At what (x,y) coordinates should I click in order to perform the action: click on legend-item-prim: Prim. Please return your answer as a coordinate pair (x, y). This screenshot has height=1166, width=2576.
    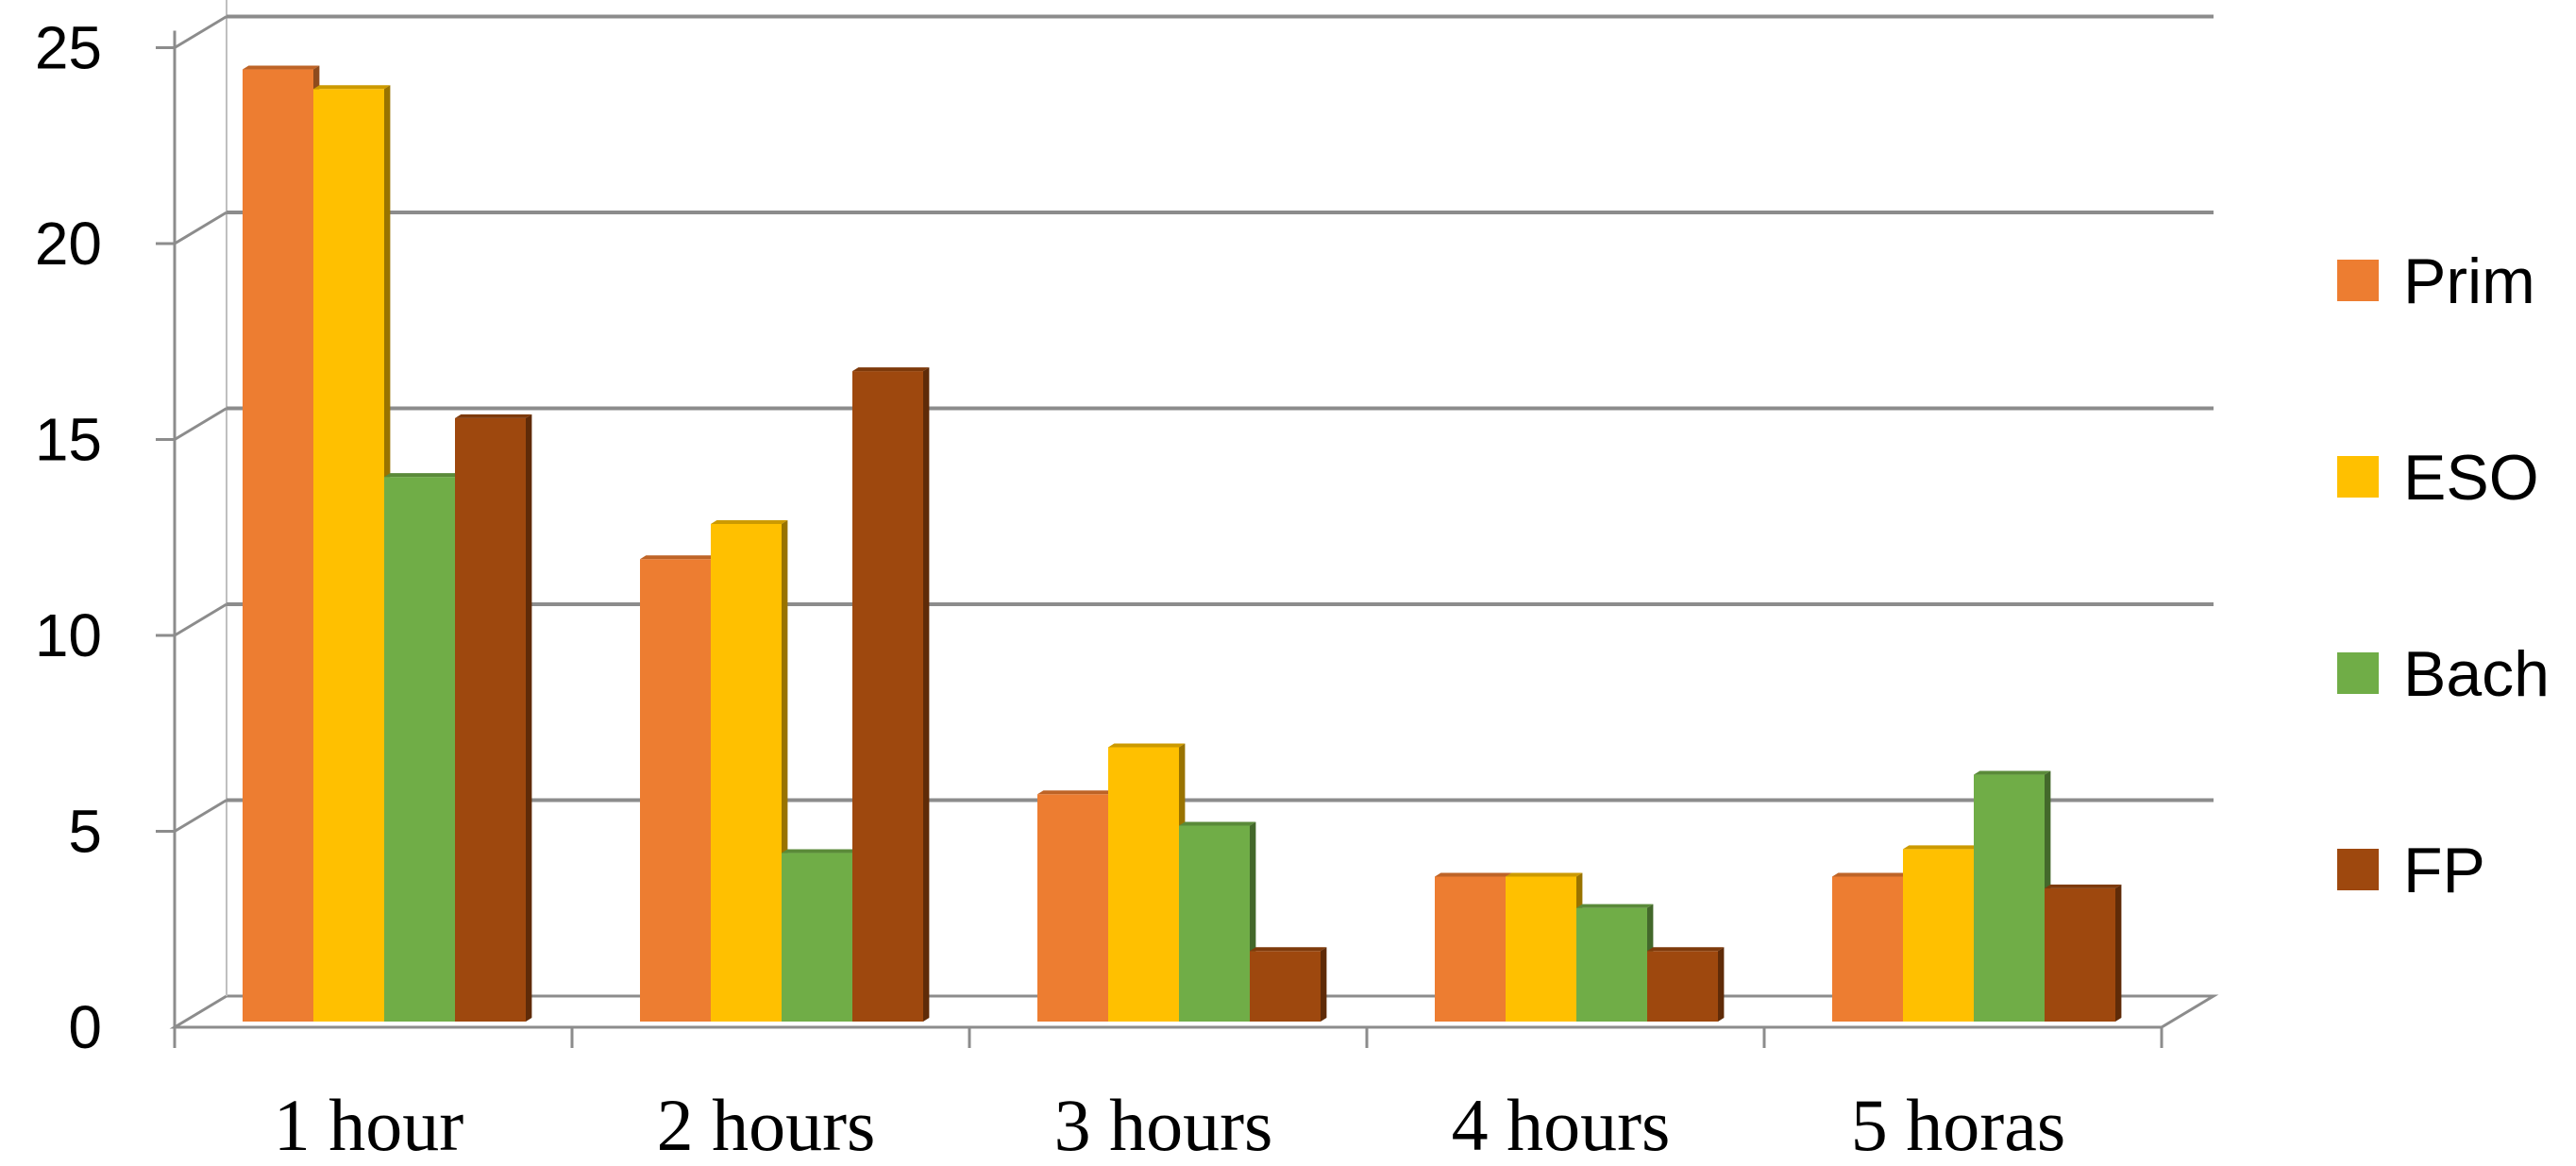
    Looking at the image, I should click on (2436, 281).